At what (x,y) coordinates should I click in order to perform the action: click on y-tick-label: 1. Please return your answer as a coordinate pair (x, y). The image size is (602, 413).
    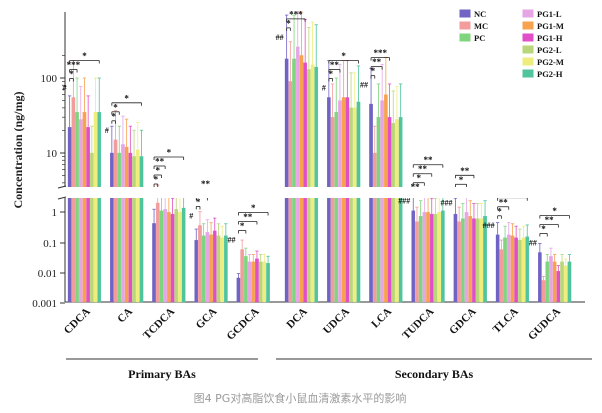
    Looking at the image, I should click on (55, 213).